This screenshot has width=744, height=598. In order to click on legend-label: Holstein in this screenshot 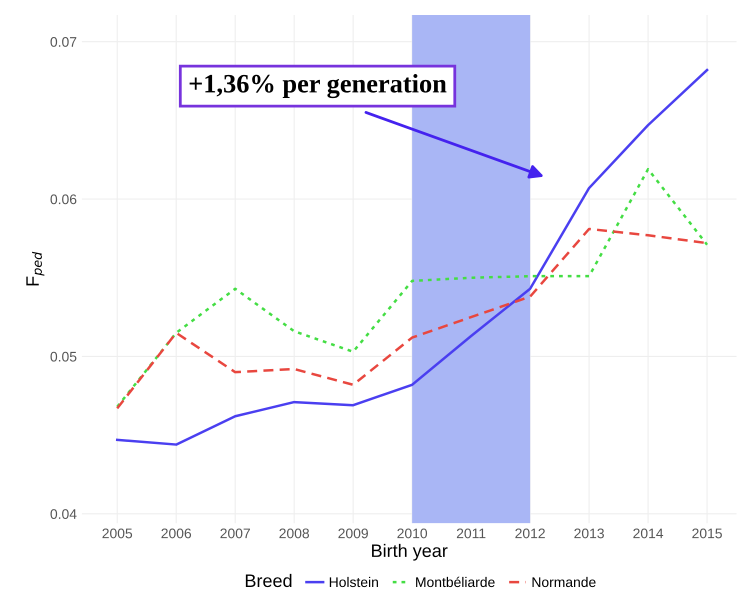, I will do `click(354, 582)`.